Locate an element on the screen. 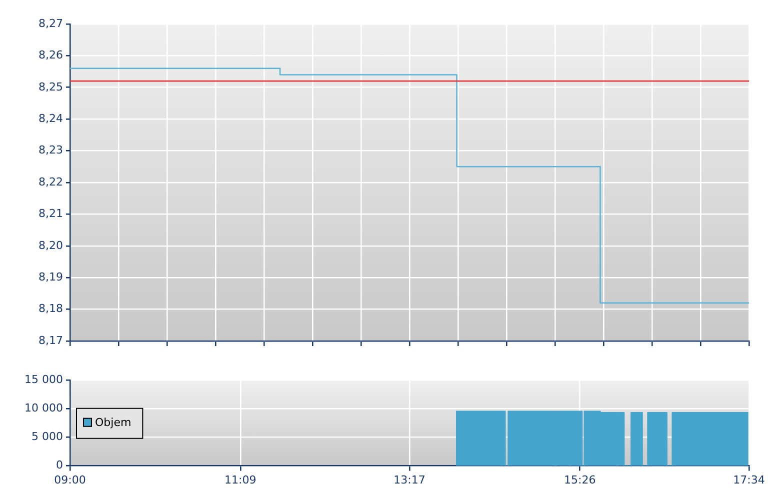 Image resolution: width=780 pixels, height=490 pixels. y-tick-label: 8,21 is located at coordinates (50, 213).